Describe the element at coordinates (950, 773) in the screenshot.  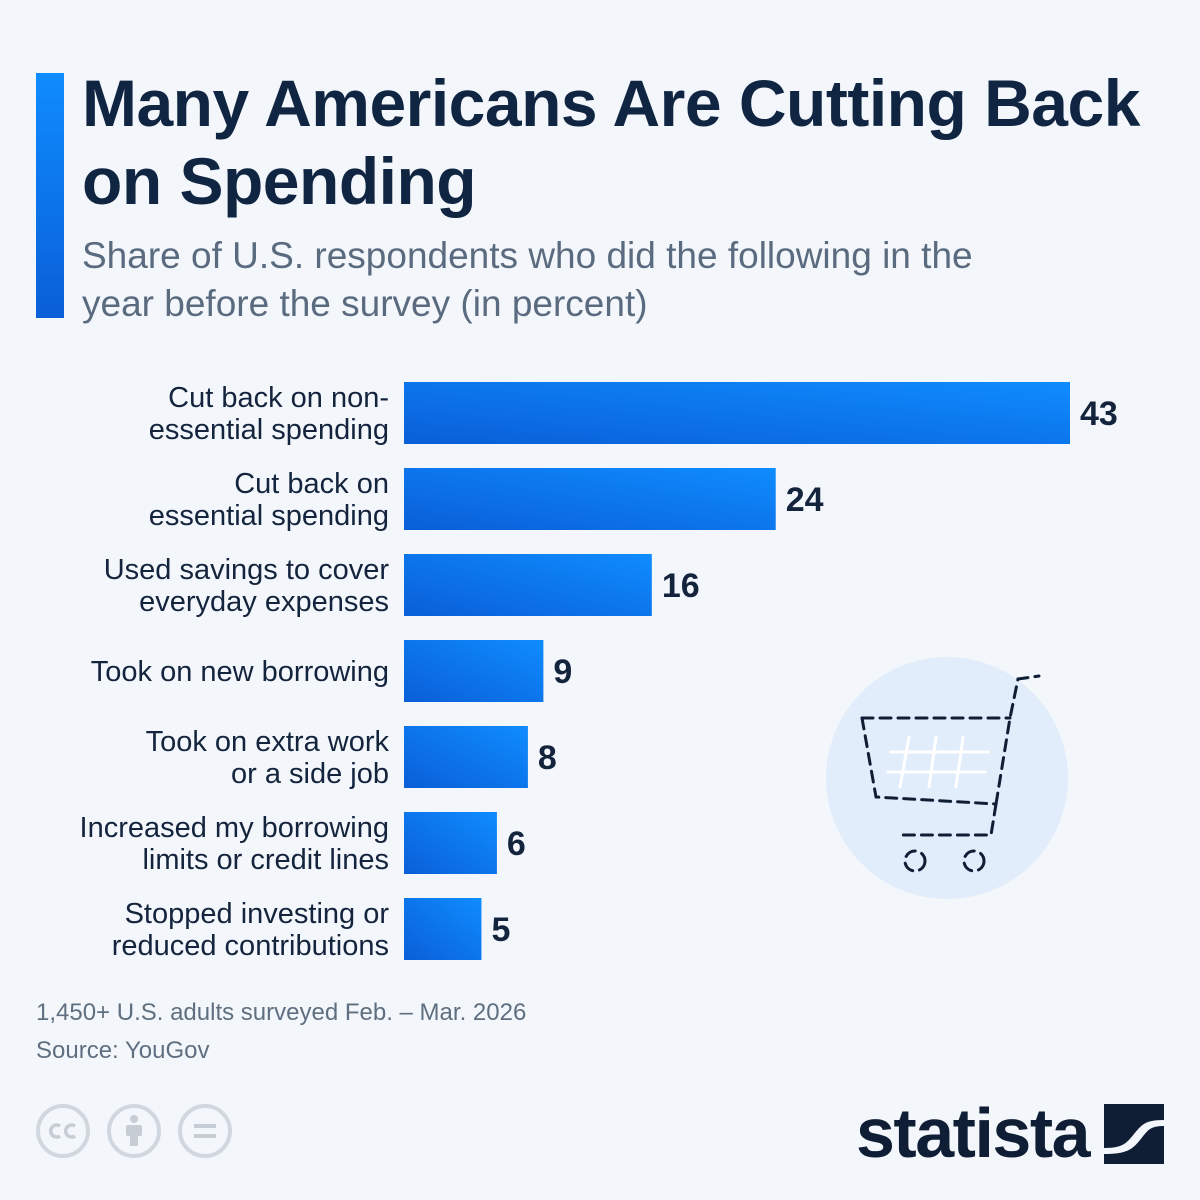
I see `shopping-cart-icon` at that location.